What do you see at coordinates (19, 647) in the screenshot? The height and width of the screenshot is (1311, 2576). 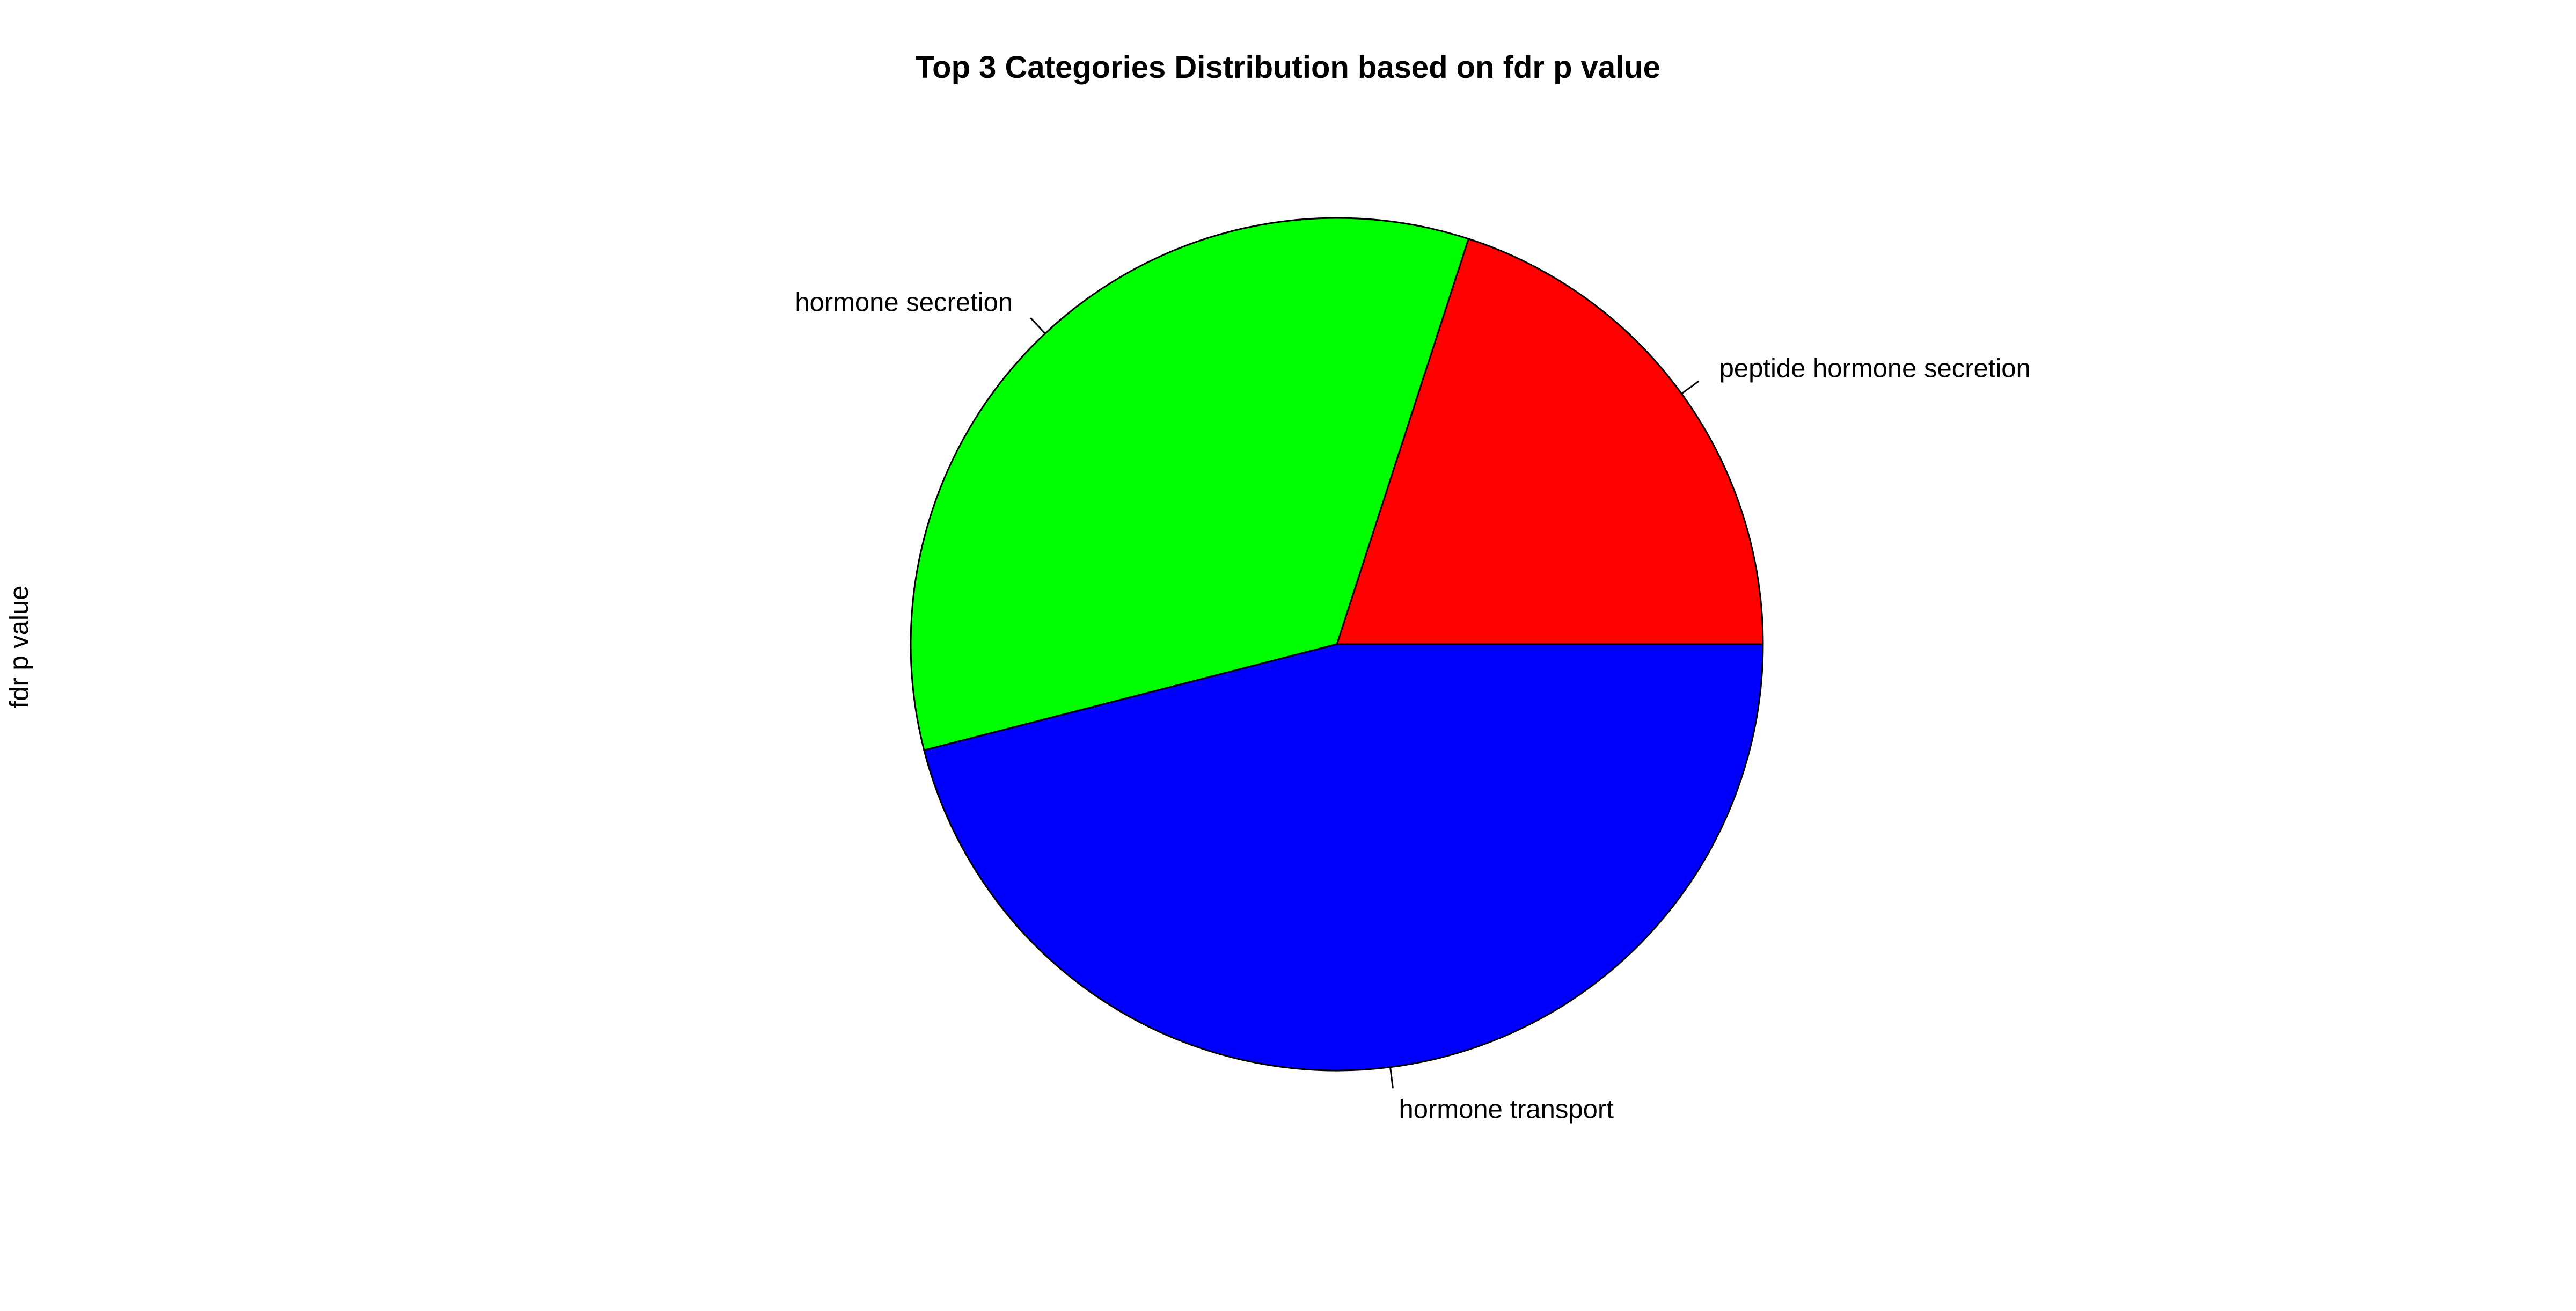 I see `y-axis-label: fdr p value` at bounding box center [19, 647].